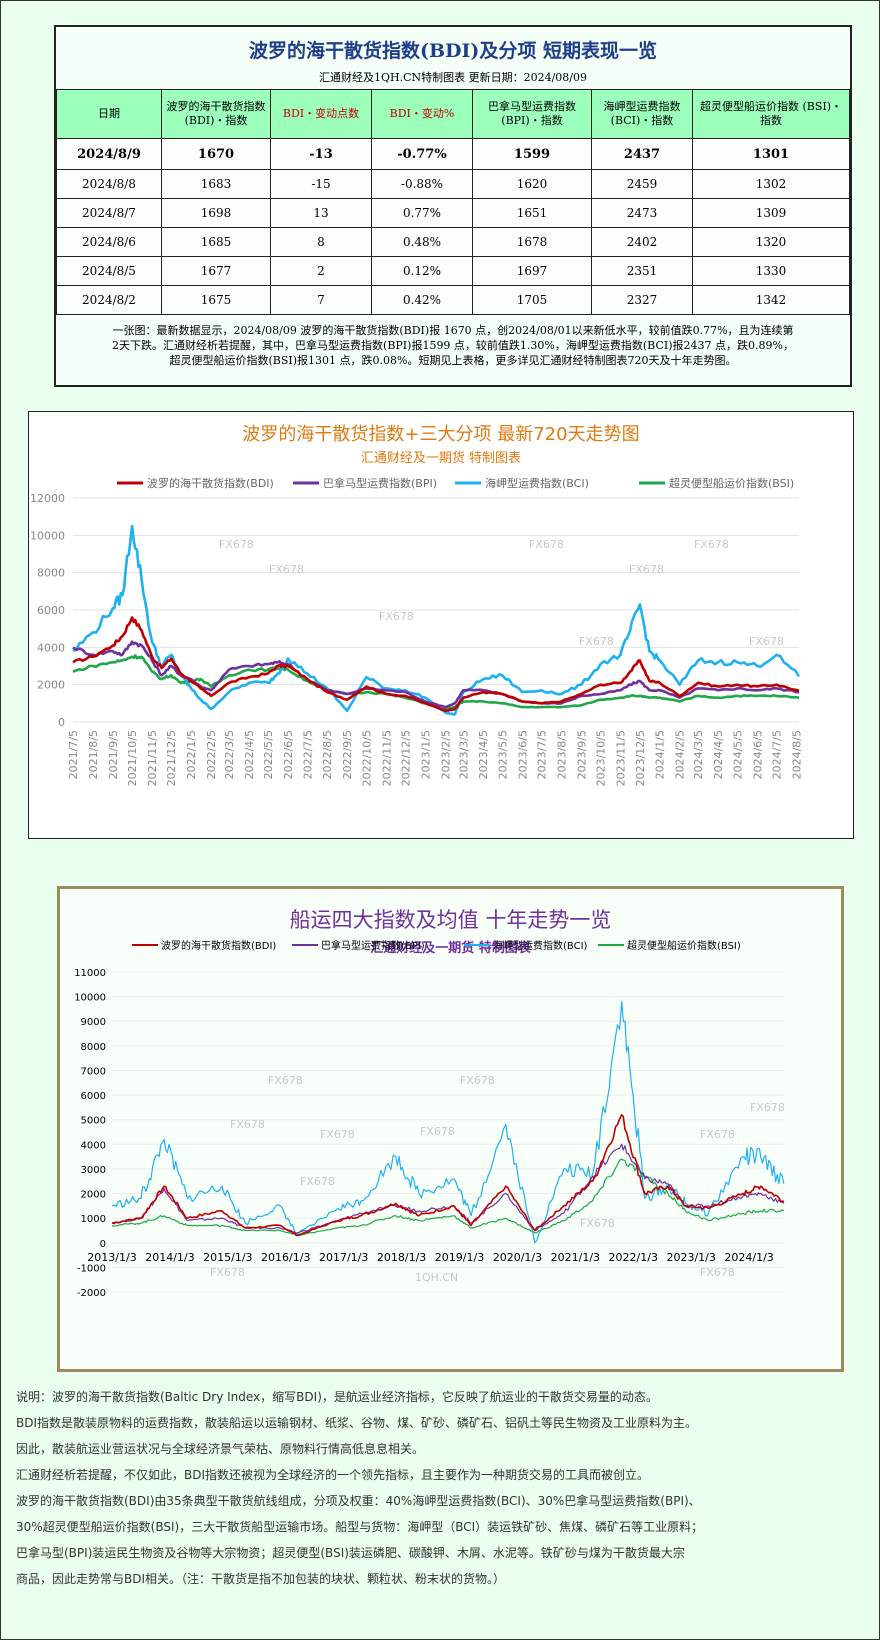 The height and width of the screenshot is (1640, 880). Describe the element at coordinates (522, 754) in the screenshot. I see `x-tick-label: 2023/6/5` at that location.